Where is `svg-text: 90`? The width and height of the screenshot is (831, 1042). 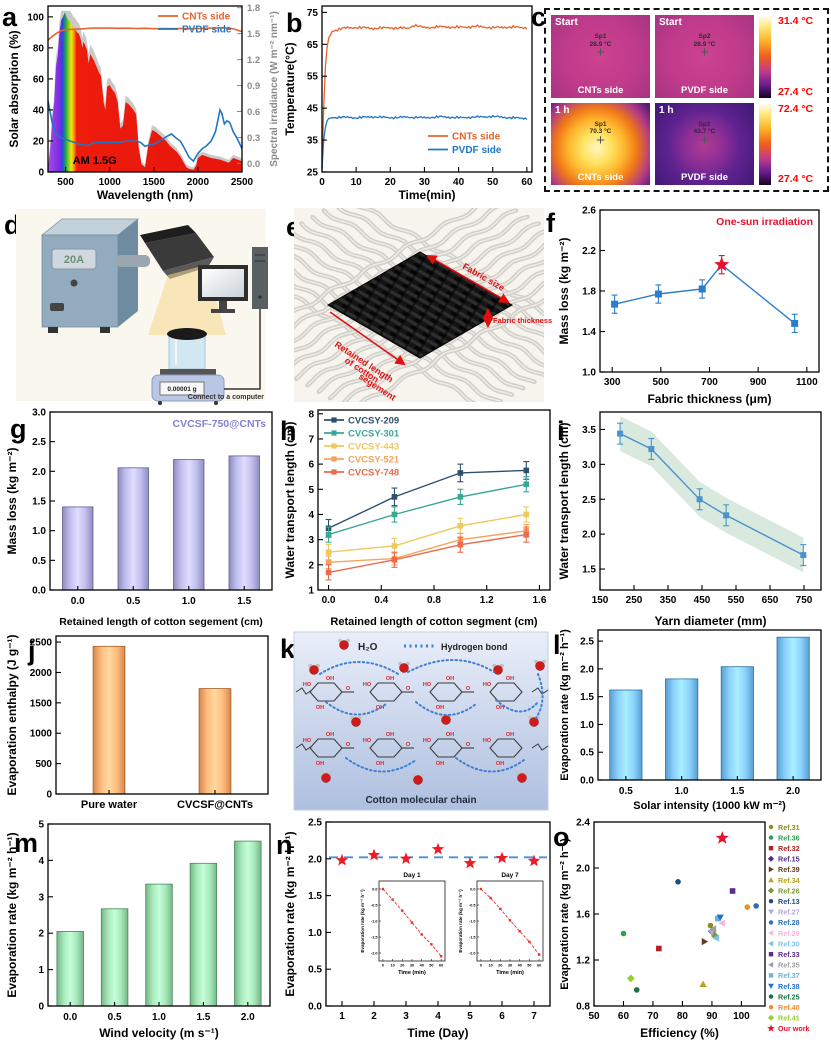
svg-text: 90 is located at coordinates (712, 1016).